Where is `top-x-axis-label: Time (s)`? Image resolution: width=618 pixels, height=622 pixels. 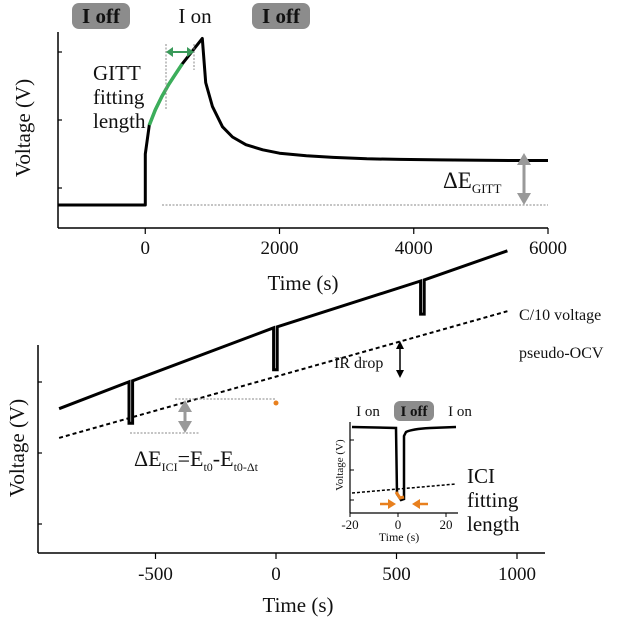
top-x-axis-label: Time (s) is located at coordinates (303, 283).